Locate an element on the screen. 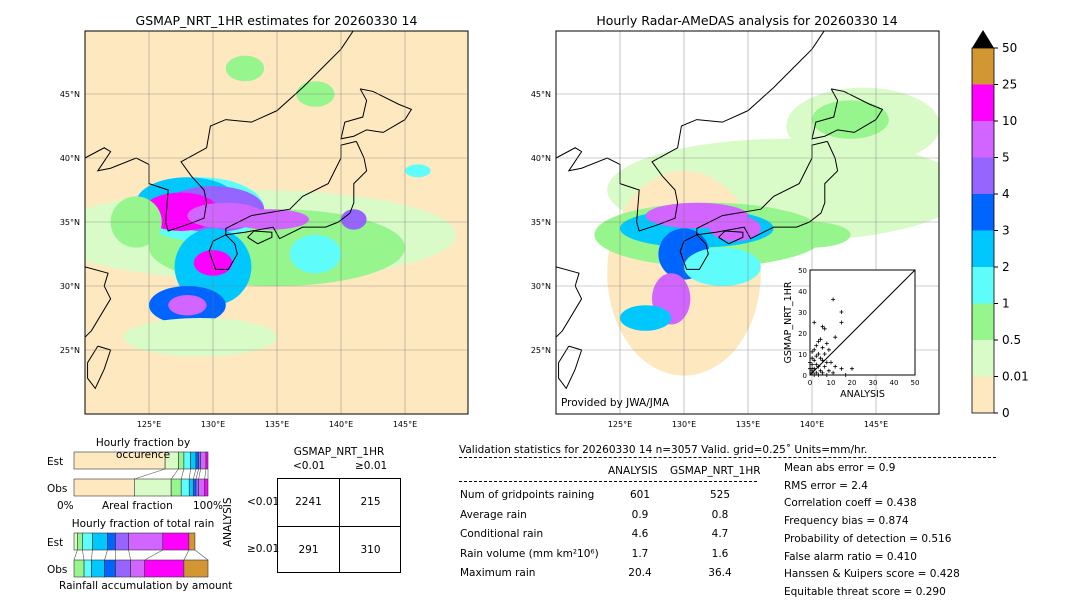 The width and height of the screenshot is (1080, 612). left-map-title: GSMAP_NRT_1HR estimates for 20260330 14 is located at coordinates (276, 20).